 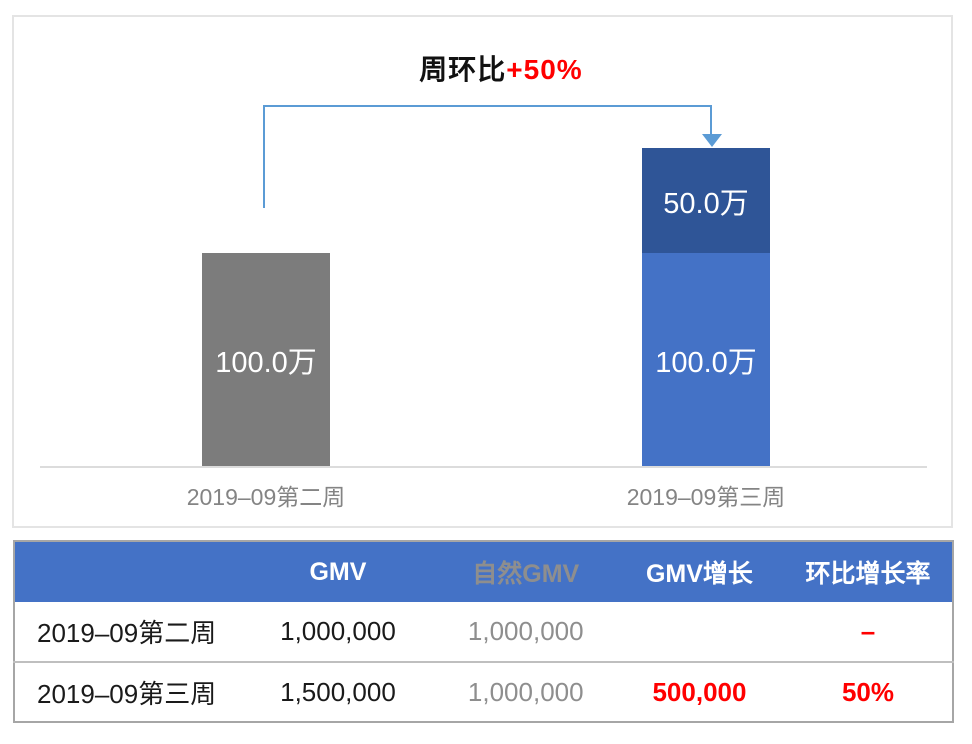 What do you see at coordinates (706, 363) in the screenshot?
I see `bar-week3-natural-label: 100.0万` at bounding box center [706, 363].